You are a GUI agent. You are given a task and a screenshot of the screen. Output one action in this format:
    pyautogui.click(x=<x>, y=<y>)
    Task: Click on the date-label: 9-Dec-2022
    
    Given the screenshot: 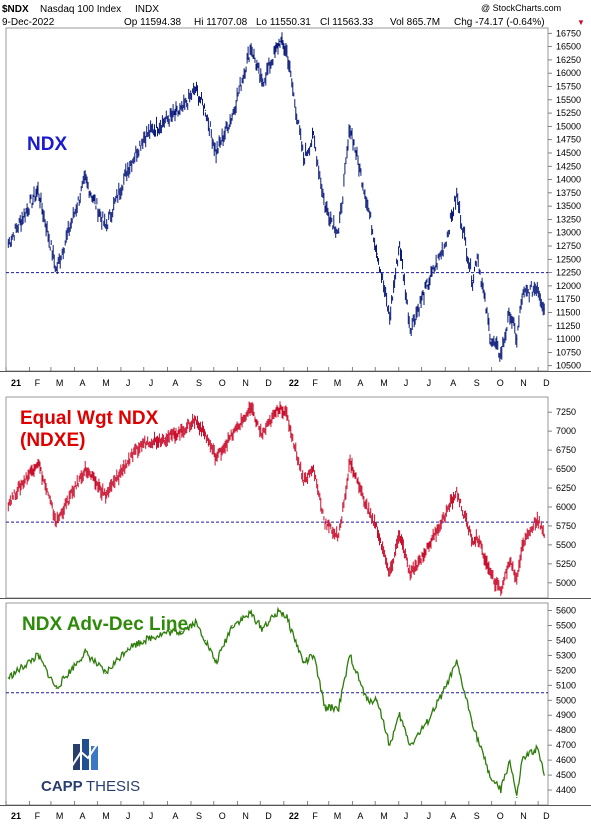 What is the action you would take?
    pyautogui.click(x=28, y=22)
    